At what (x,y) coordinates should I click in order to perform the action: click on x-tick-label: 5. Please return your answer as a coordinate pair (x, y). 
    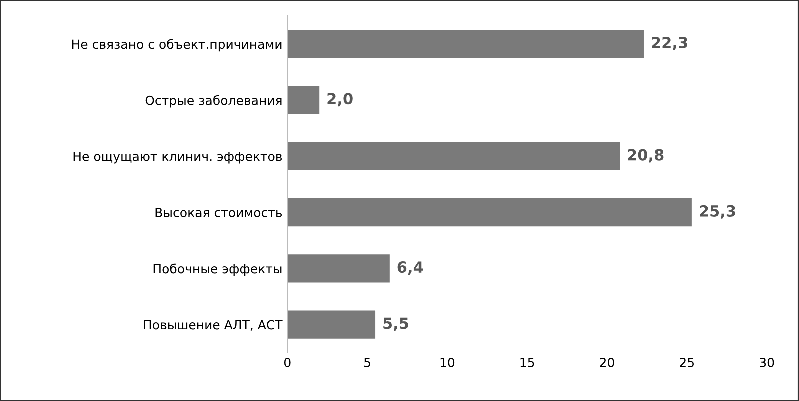
    Looking at the image, I should click on (367, 363).